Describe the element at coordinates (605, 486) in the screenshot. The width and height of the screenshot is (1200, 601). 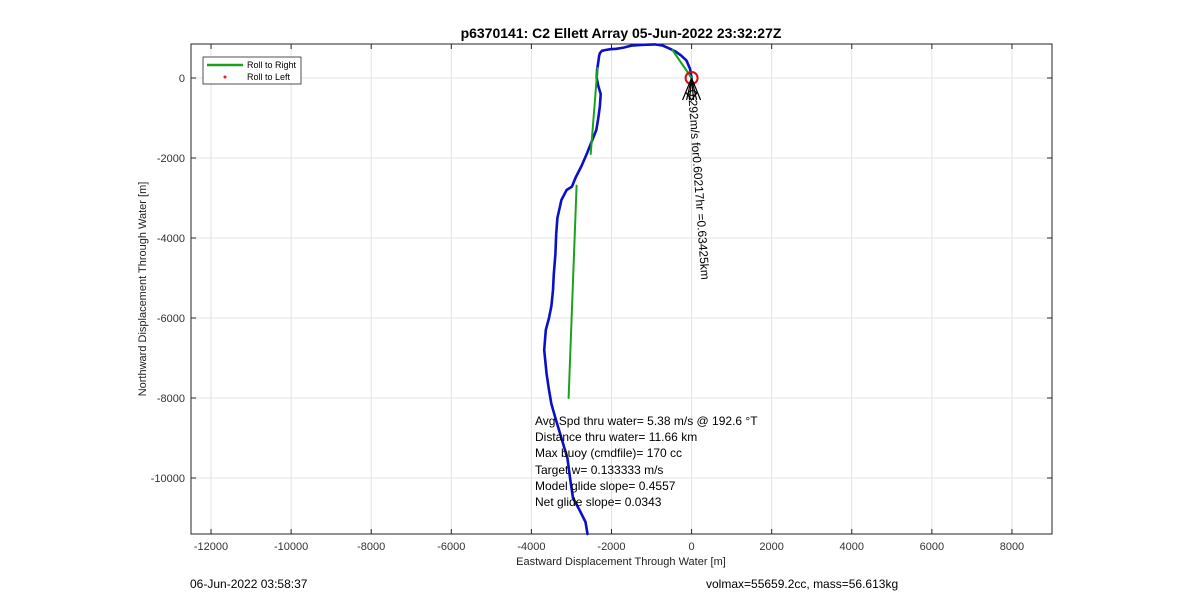
I see `stat-model-glide-slope: Model glide slope= 0.4557` at that location.